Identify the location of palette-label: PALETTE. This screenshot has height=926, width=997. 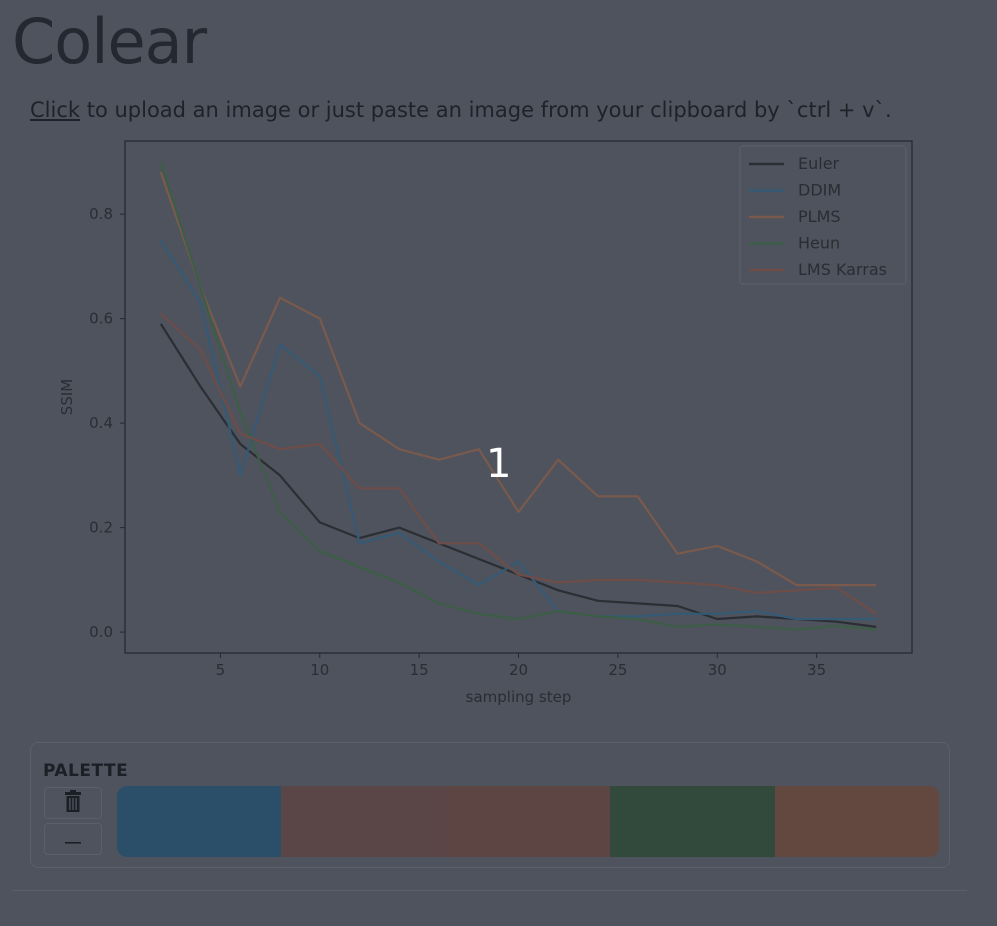
(86, 771).